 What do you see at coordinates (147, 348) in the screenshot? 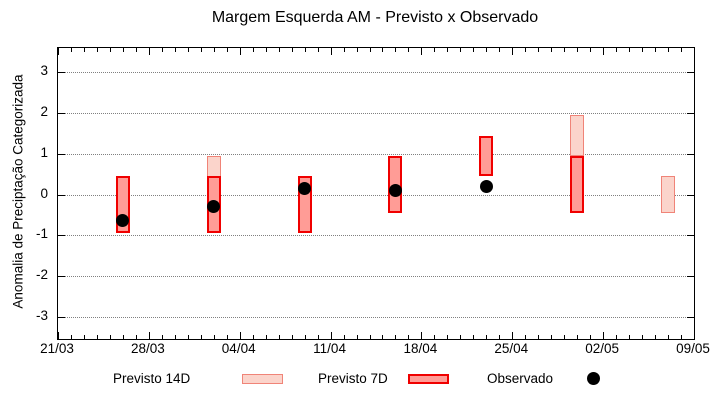
I see `x-tick-label: 28/03` at bounding box center [147, 348].